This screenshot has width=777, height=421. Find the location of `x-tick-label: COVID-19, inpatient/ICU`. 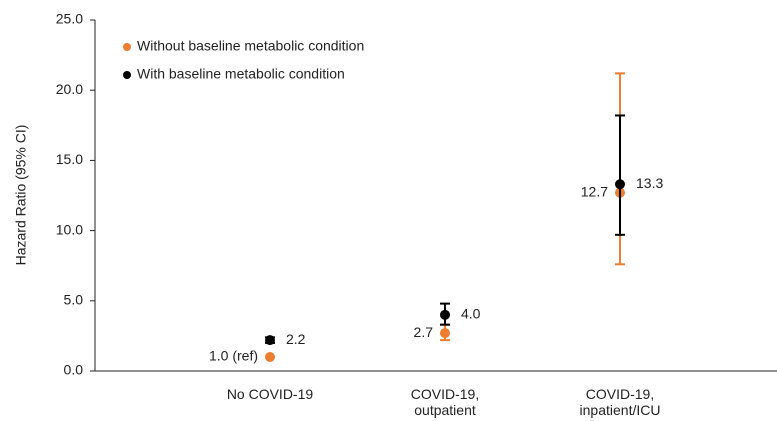

x-tick-label: COVID-19, inpatient/ICU is located at coordinates (620, 402).